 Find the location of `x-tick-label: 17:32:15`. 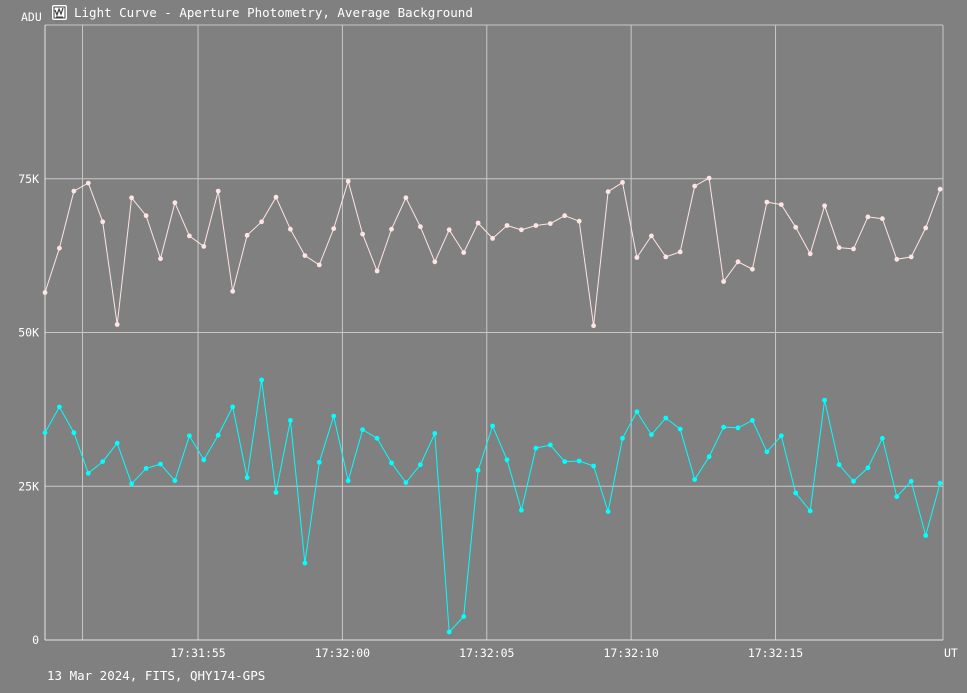

x-tick-label: 17:32:15 is located at coordinates (775, 653).